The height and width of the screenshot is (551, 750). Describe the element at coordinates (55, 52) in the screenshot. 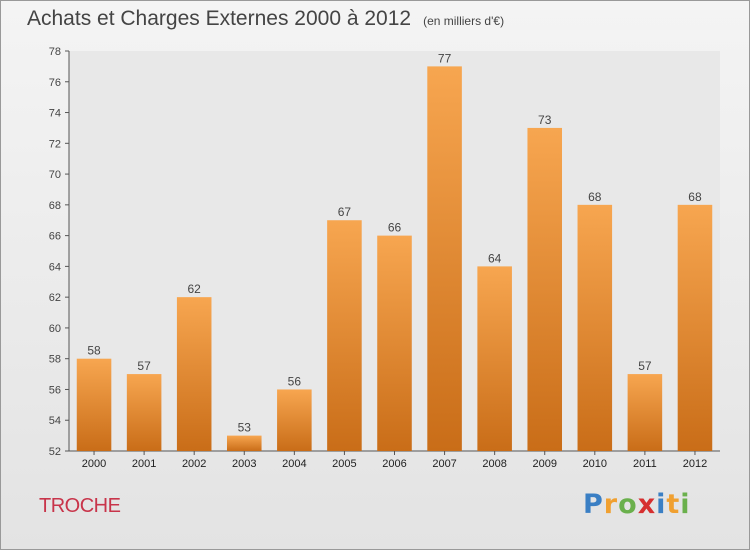

I see `y-tick-label: 78` at that location.